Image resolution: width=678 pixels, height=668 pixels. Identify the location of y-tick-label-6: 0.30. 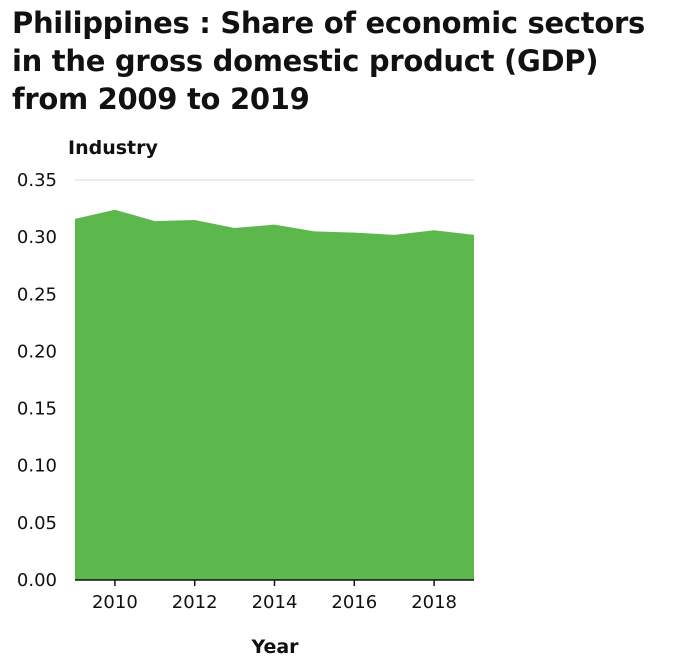
(37, 237).